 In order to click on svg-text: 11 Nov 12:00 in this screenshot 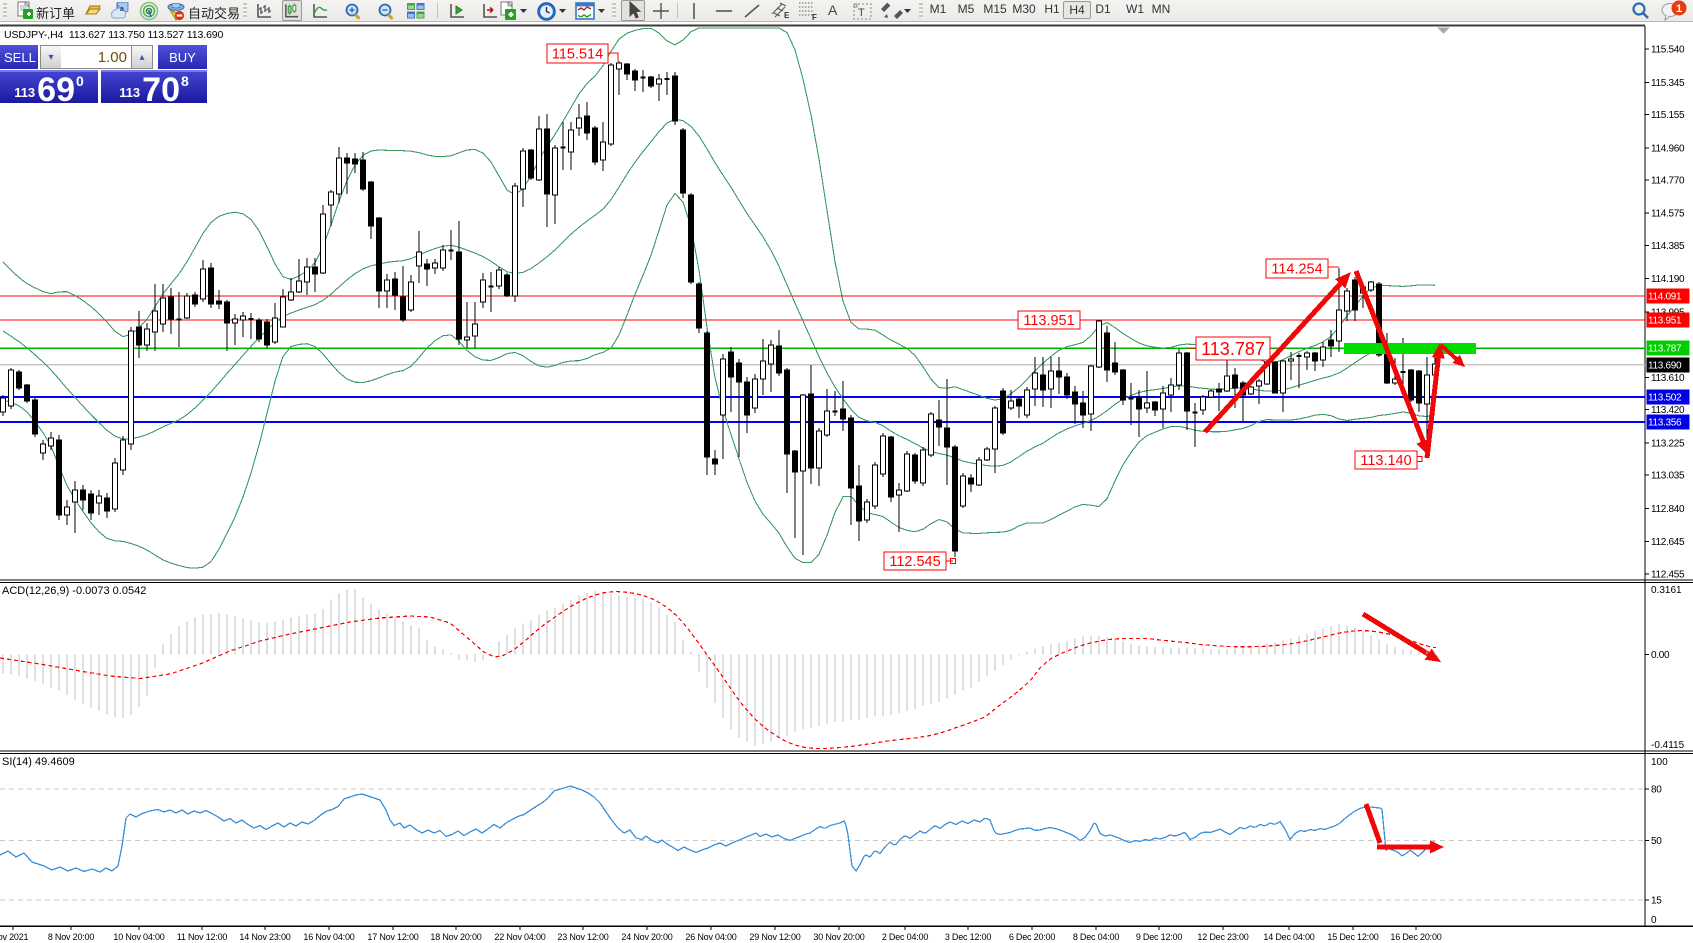, I will do `click(202, 937)`.